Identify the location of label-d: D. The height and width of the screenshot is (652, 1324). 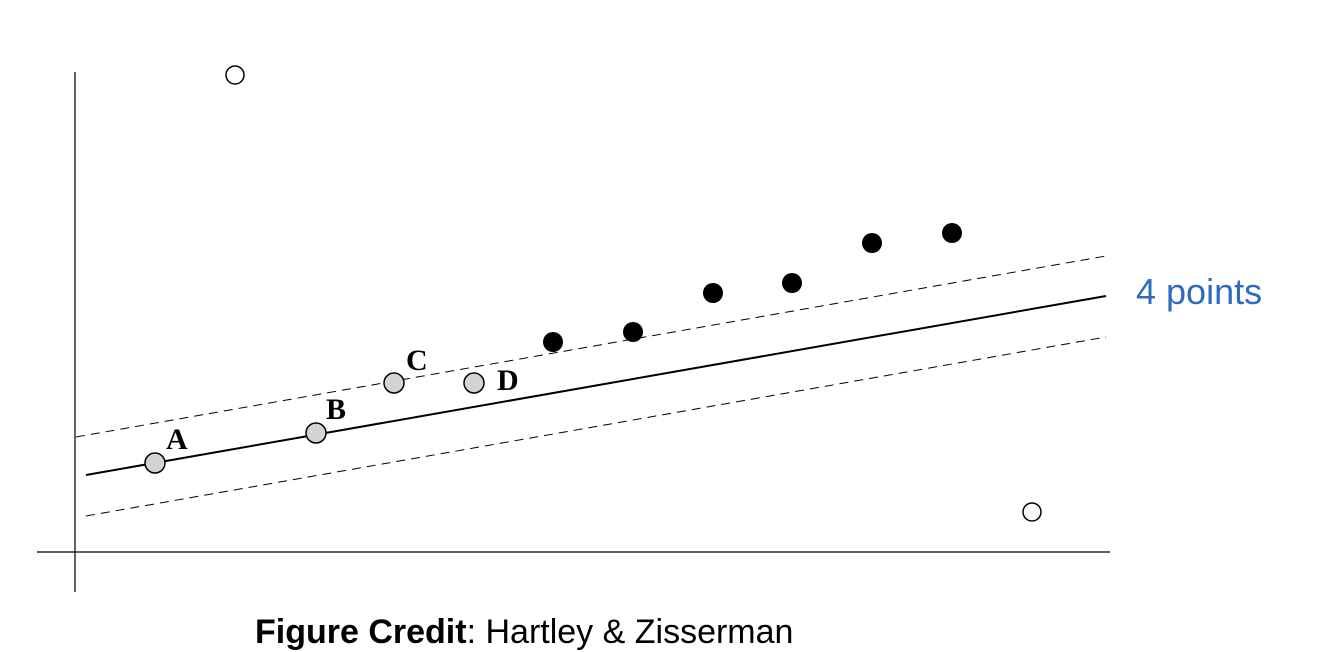
(508, 380).